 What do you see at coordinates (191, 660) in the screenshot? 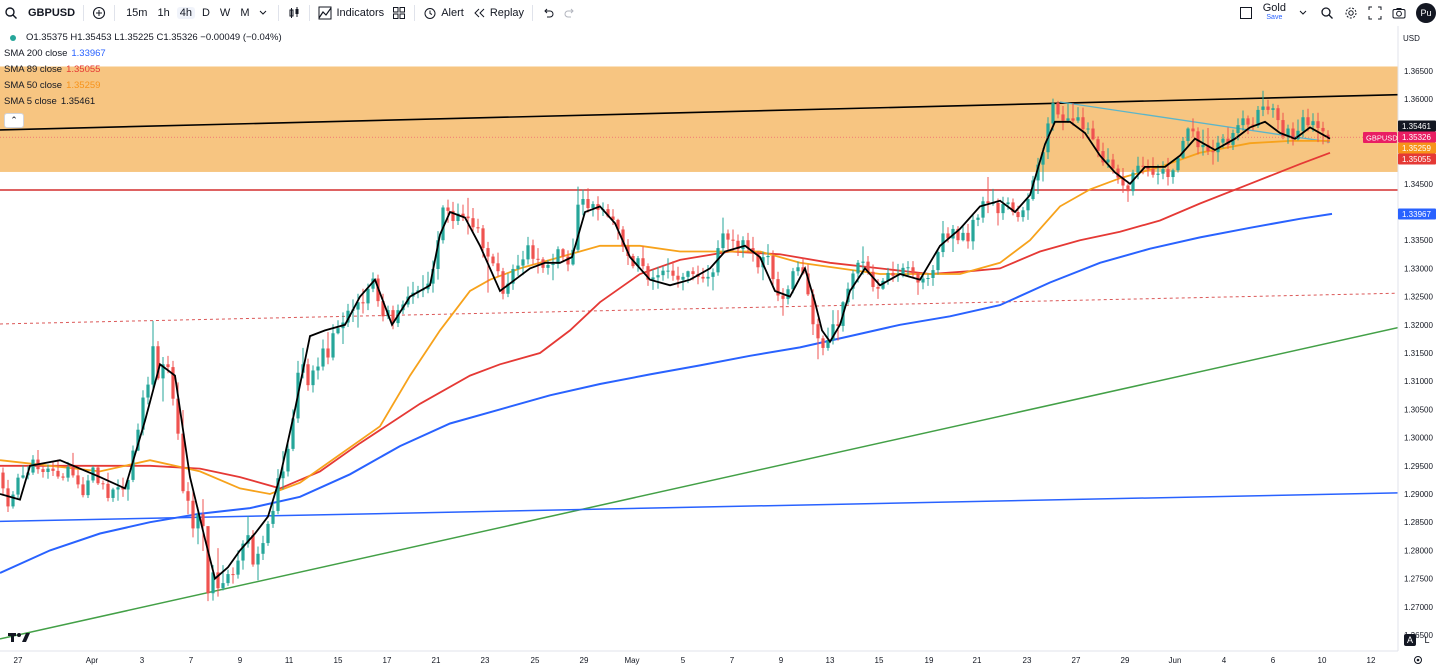
I see `time-tick-label: 7` at bounding box center [191, 660].